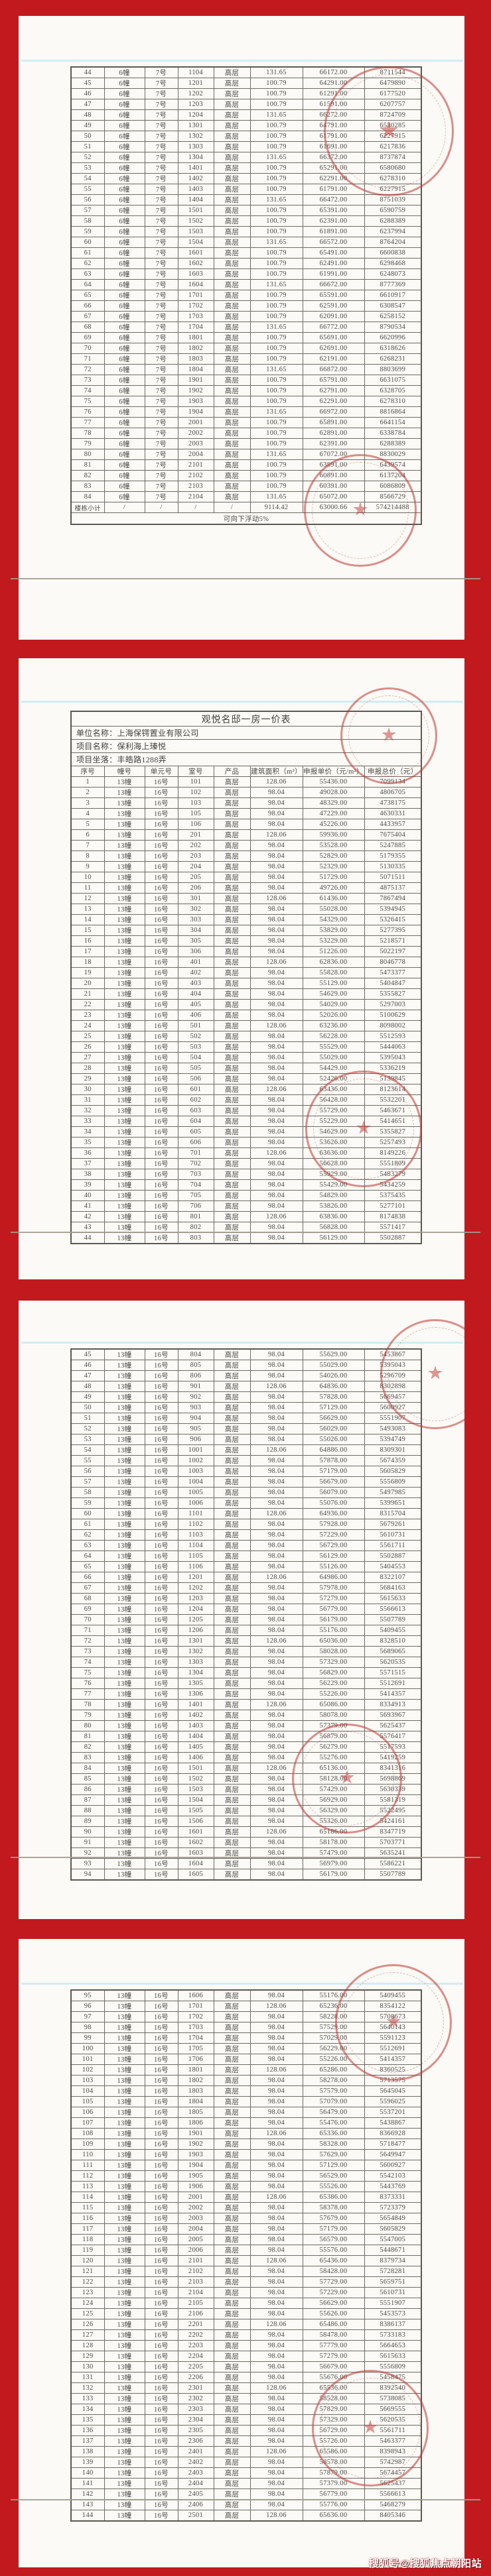 The height and width of the screenshot is (2576, 491). What do you see at coordinates (393, 2325) in the screenshot?
I see `table-cell: 8386137` at bounding box center [393, 2325].